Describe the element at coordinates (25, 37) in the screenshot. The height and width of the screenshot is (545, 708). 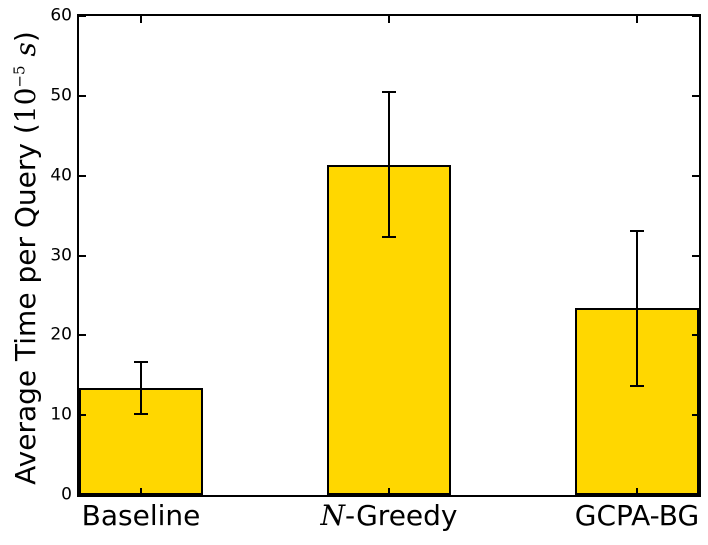
I see `y-axis-label-close: )` at that location.